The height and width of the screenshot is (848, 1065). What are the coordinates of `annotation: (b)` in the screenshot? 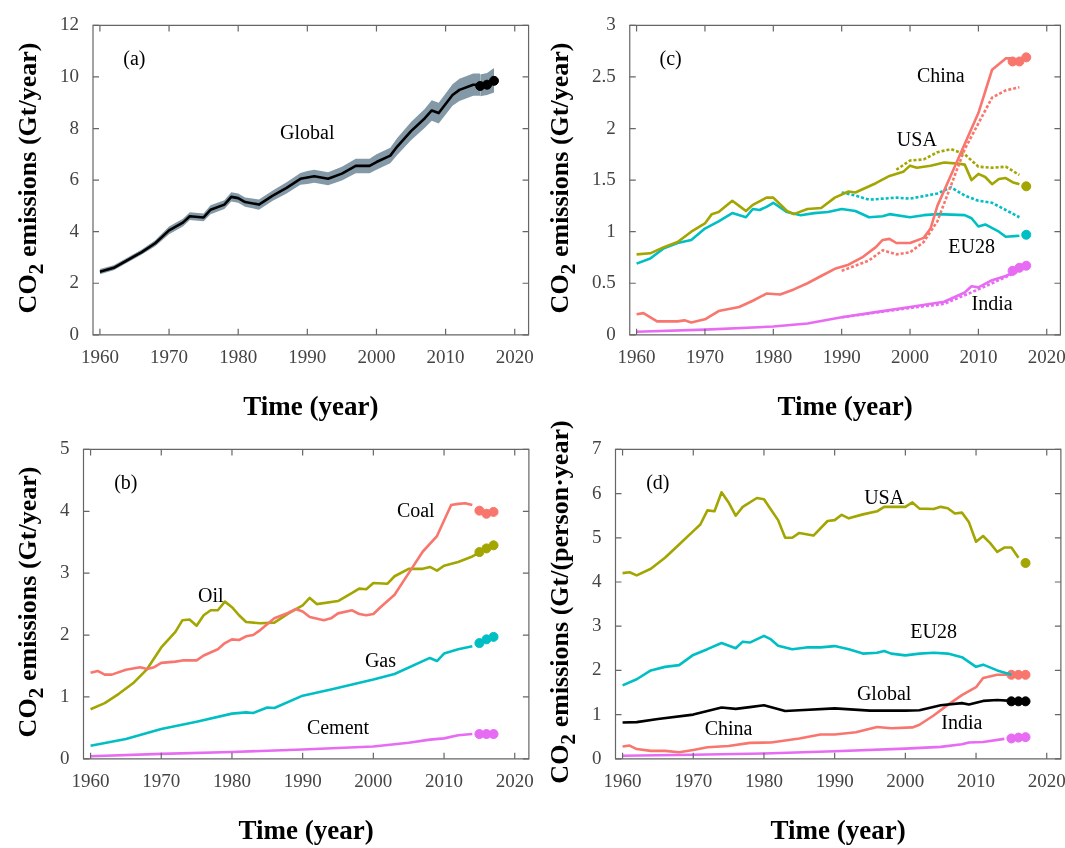 It's located at (126, 482).